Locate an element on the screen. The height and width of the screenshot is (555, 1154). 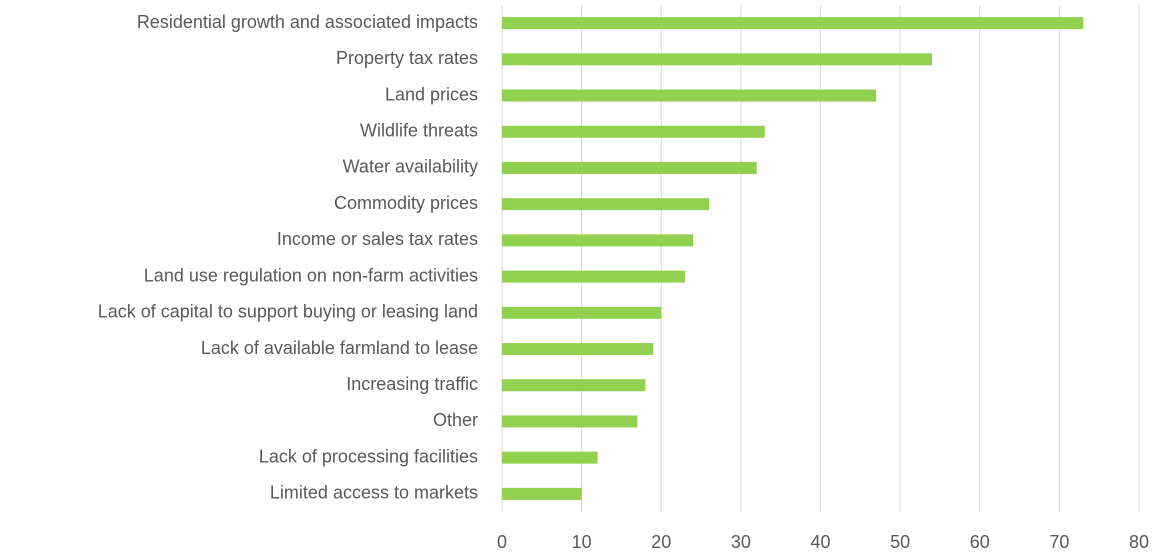
y-tick-label: Lack of available farmland to lease is located at coordinates (339, 348).